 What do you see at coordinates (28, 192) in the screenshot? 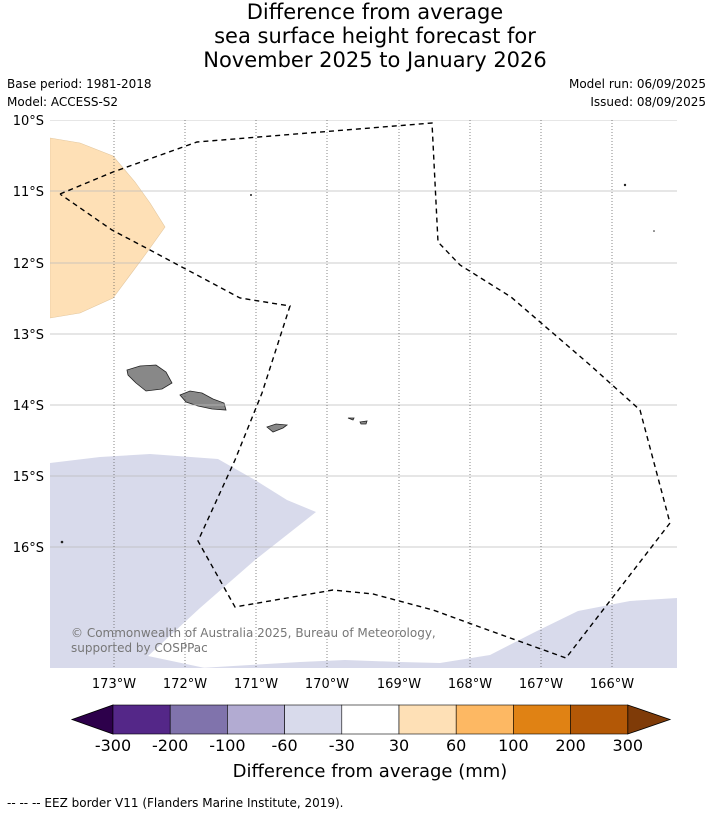
I see `lat-label: 11°S` at bounding box center [28, 192].